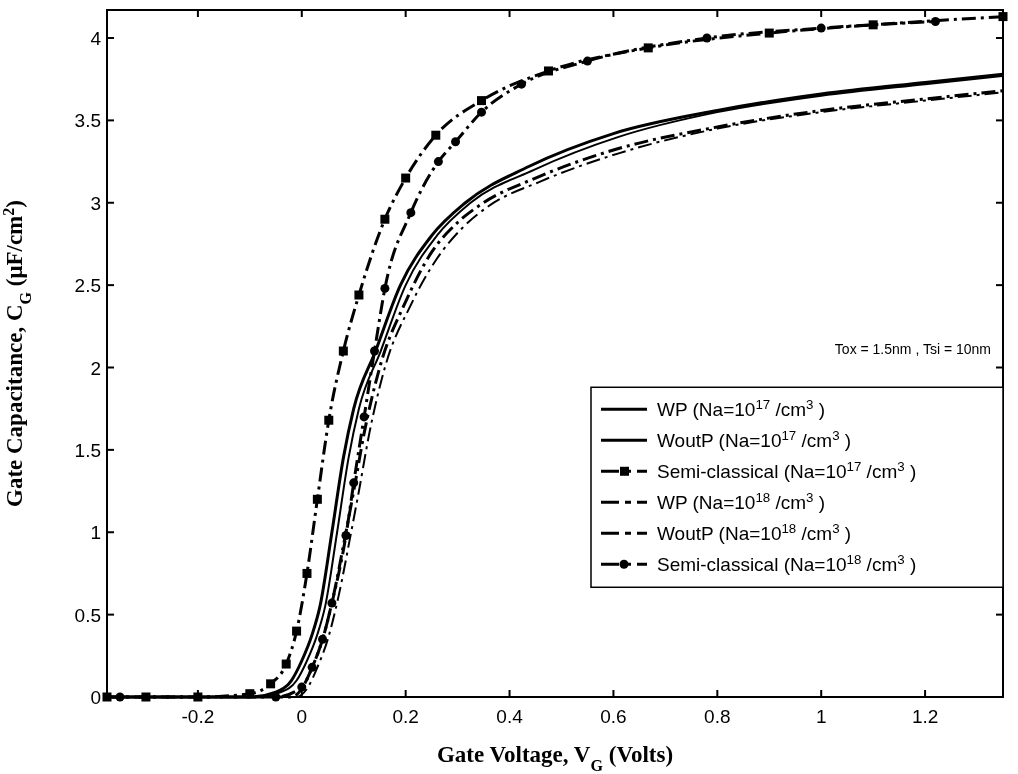  I want to click on legend-label: Semi-classical (Na=10$^{18}$ /cm$^{3}$ ), so click(787, 563).